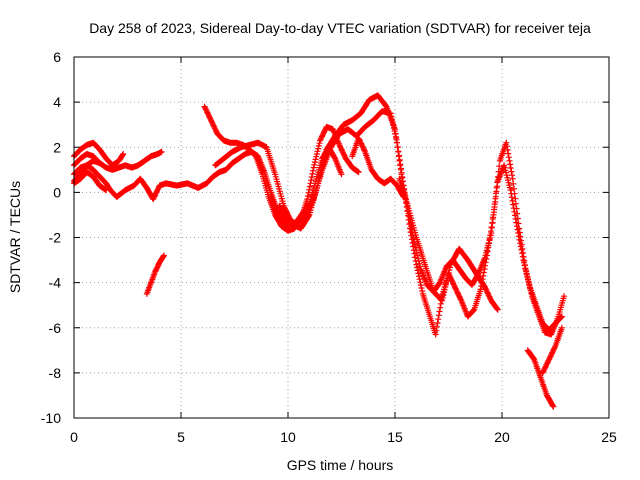 This screenshot has height=480, width=640. I want to click on y-tick-label: 6, so click(57, 57).